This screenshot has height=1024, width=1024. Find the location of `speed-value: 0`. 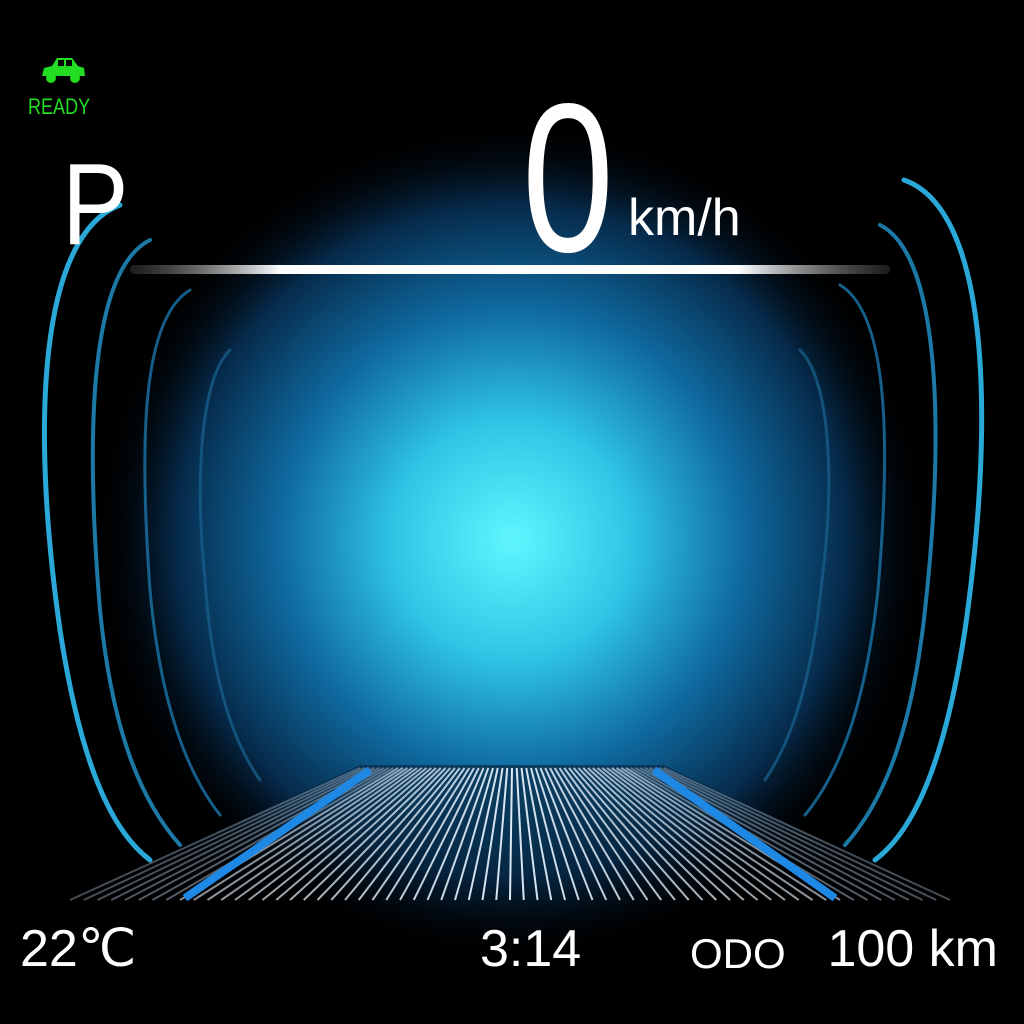

speed-value: 0 is located at coordinates (568, 177).